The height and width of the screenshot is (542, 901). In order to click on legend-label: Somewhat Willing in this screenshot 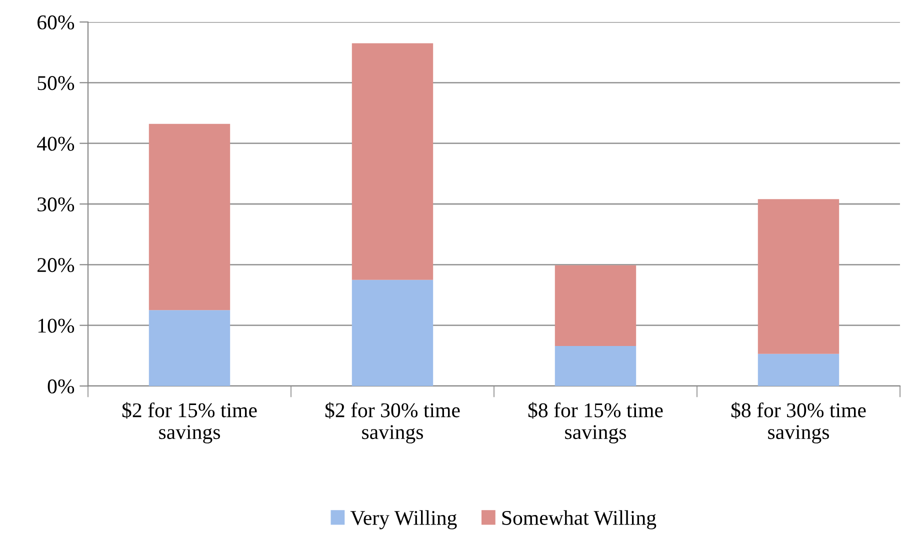, I will do `click(579, 520)`.